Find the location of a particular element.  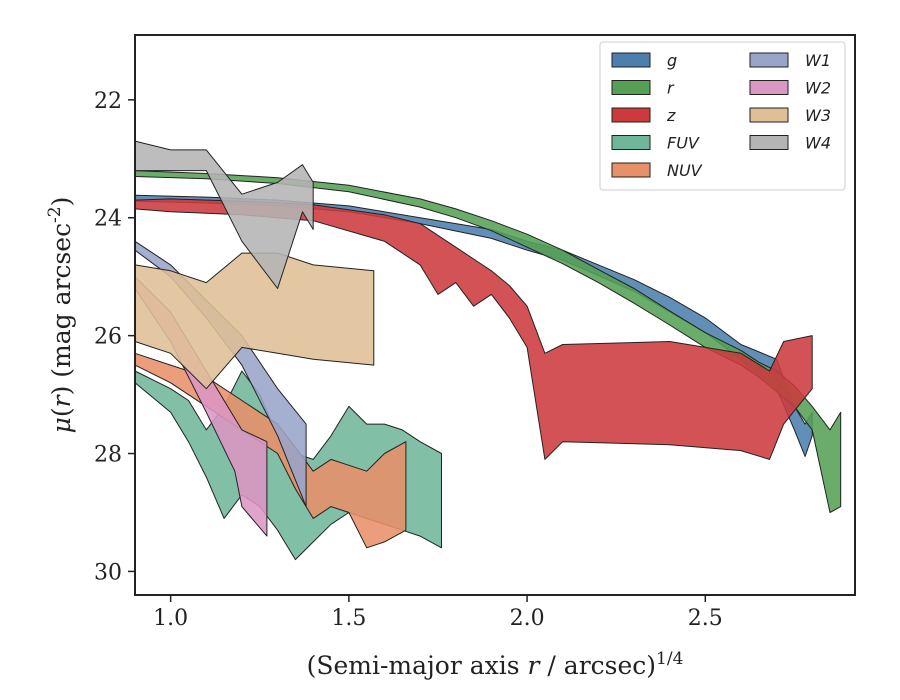

y-tick-label: 28 is located at coordinates (108, 455).